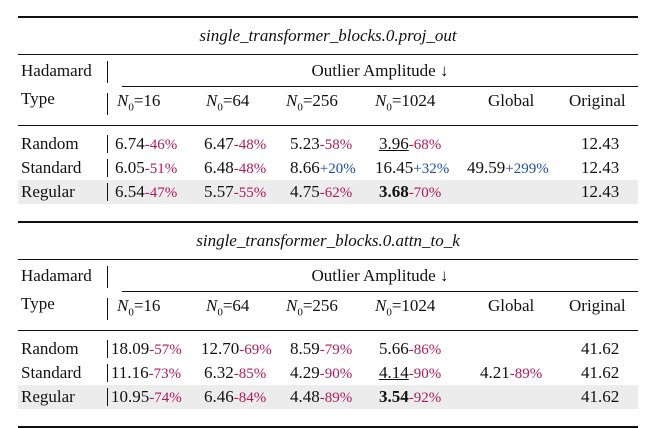 The height and width of the screenshot is (428, 656). Describe the element at coordinates (328, 240) in the screenshot. I see `block-title: single_transformer_blocks.0.attn_to_k` at that location.